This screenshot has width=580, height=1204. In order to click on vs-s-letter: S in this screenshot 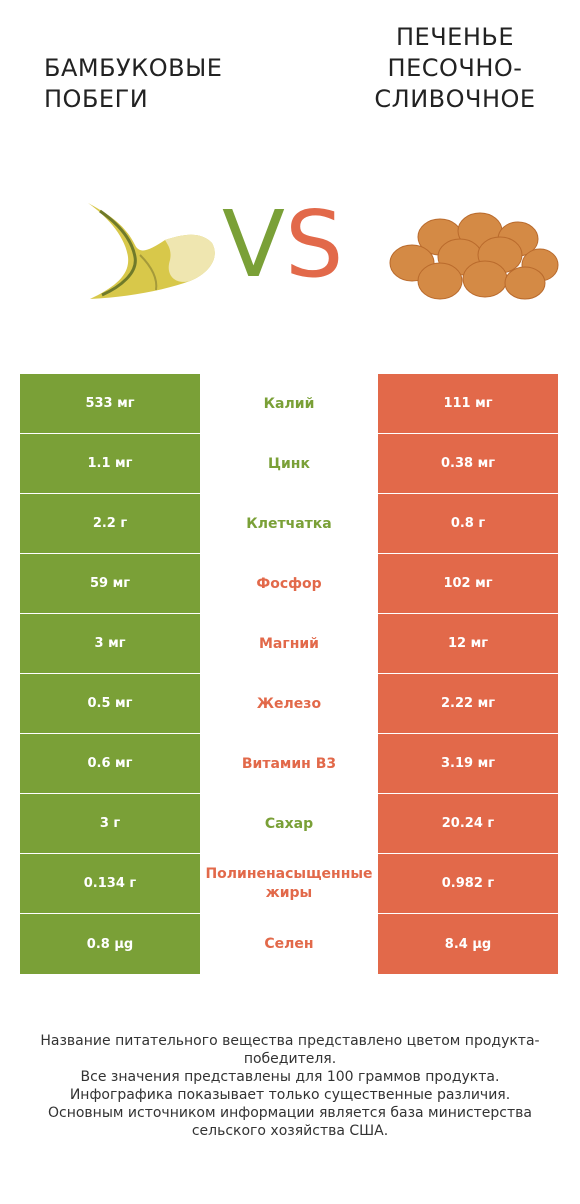, I will do `click(314, 244)`.